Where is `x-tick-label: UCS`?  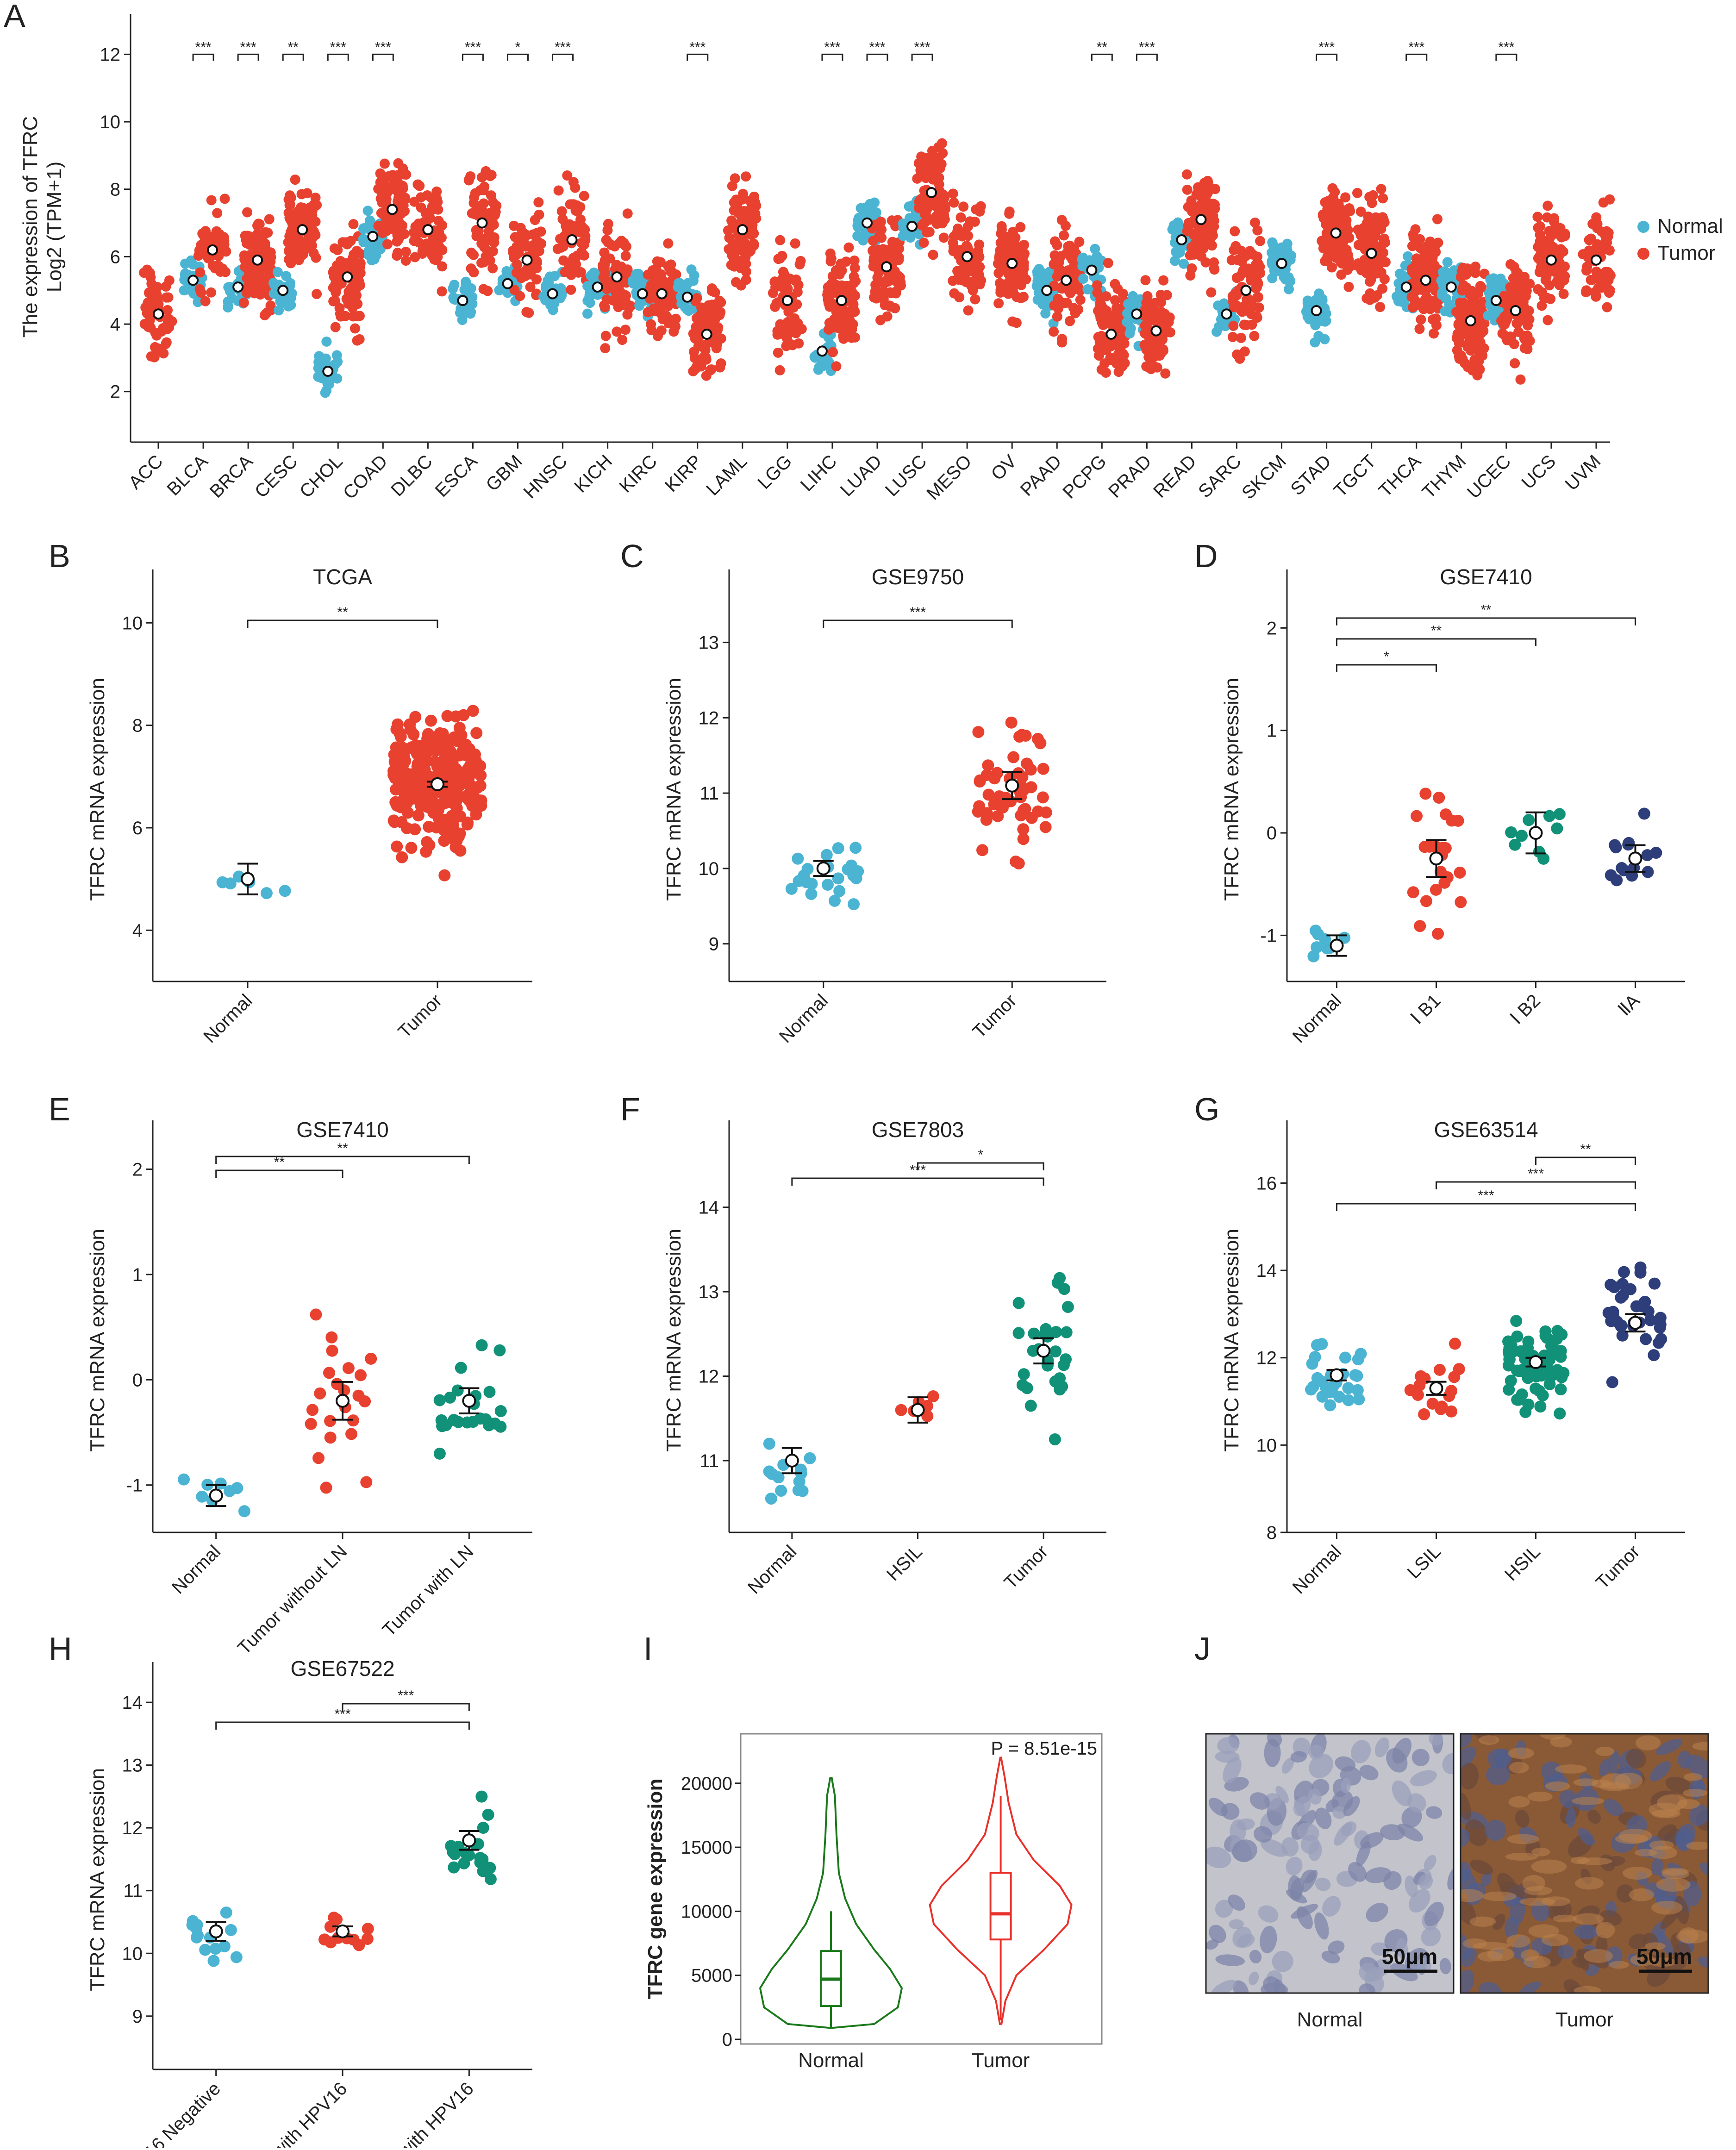
x-tick-label: UCS is located at coordinates (1538, 472).